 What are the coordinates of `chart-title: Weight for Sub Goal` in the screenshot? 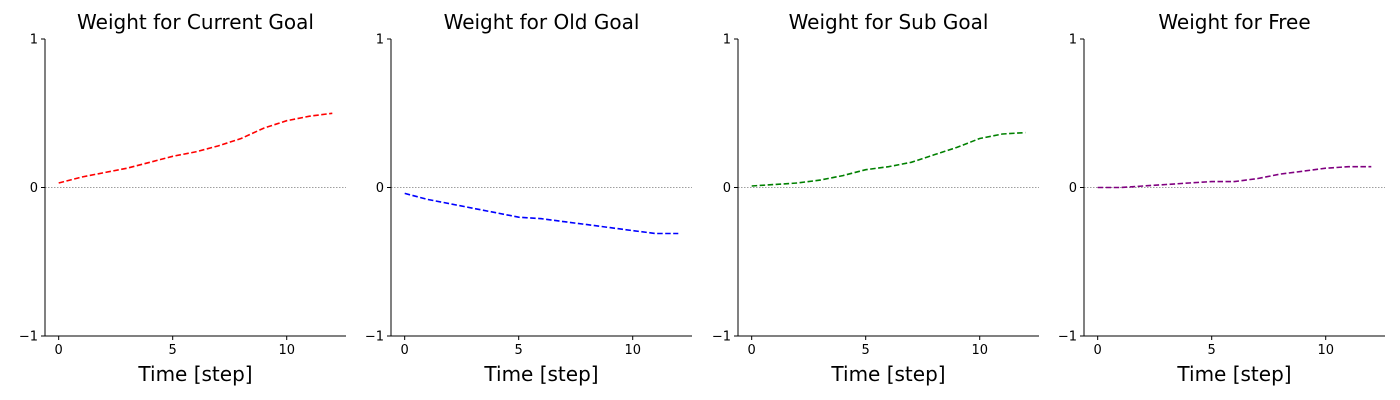 It's located at (889, 22).